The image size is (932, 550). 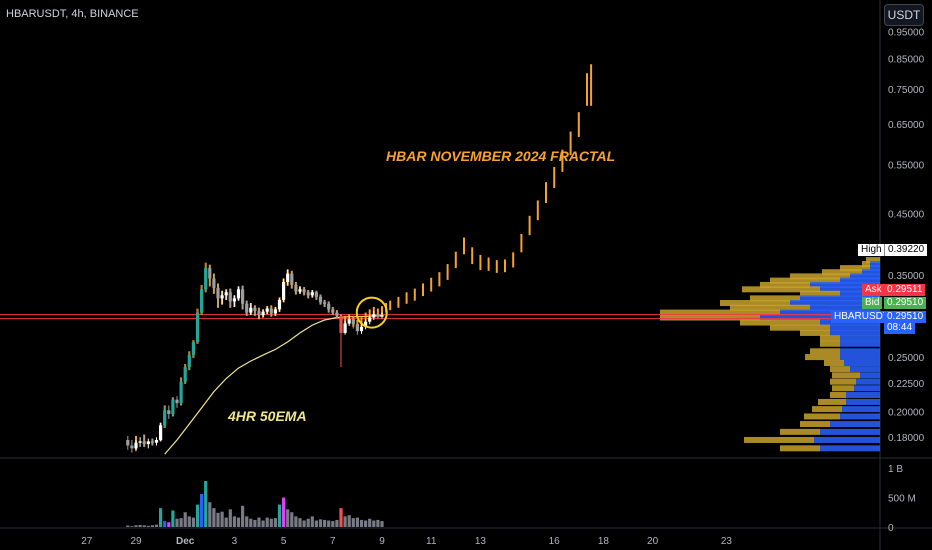 What do you see at coordinates (895, 469) in the screenshot?
I see `volume-tick-label: 1 B` at bounding box center [895, 469].